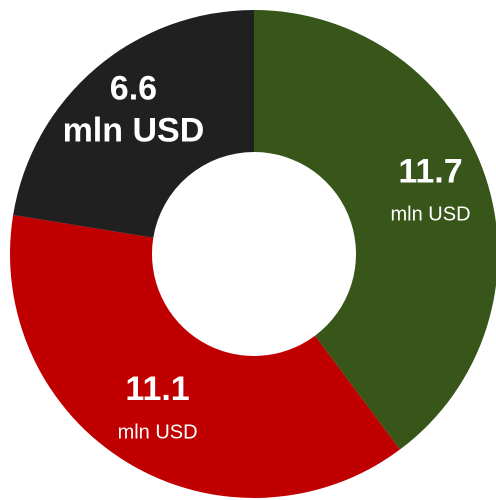 This screenshot has width=496, height=500. What do you see at coordinates (157, 389) in the screenshot?
I see `value-label: 11.1` at bounding box center [157, 389].